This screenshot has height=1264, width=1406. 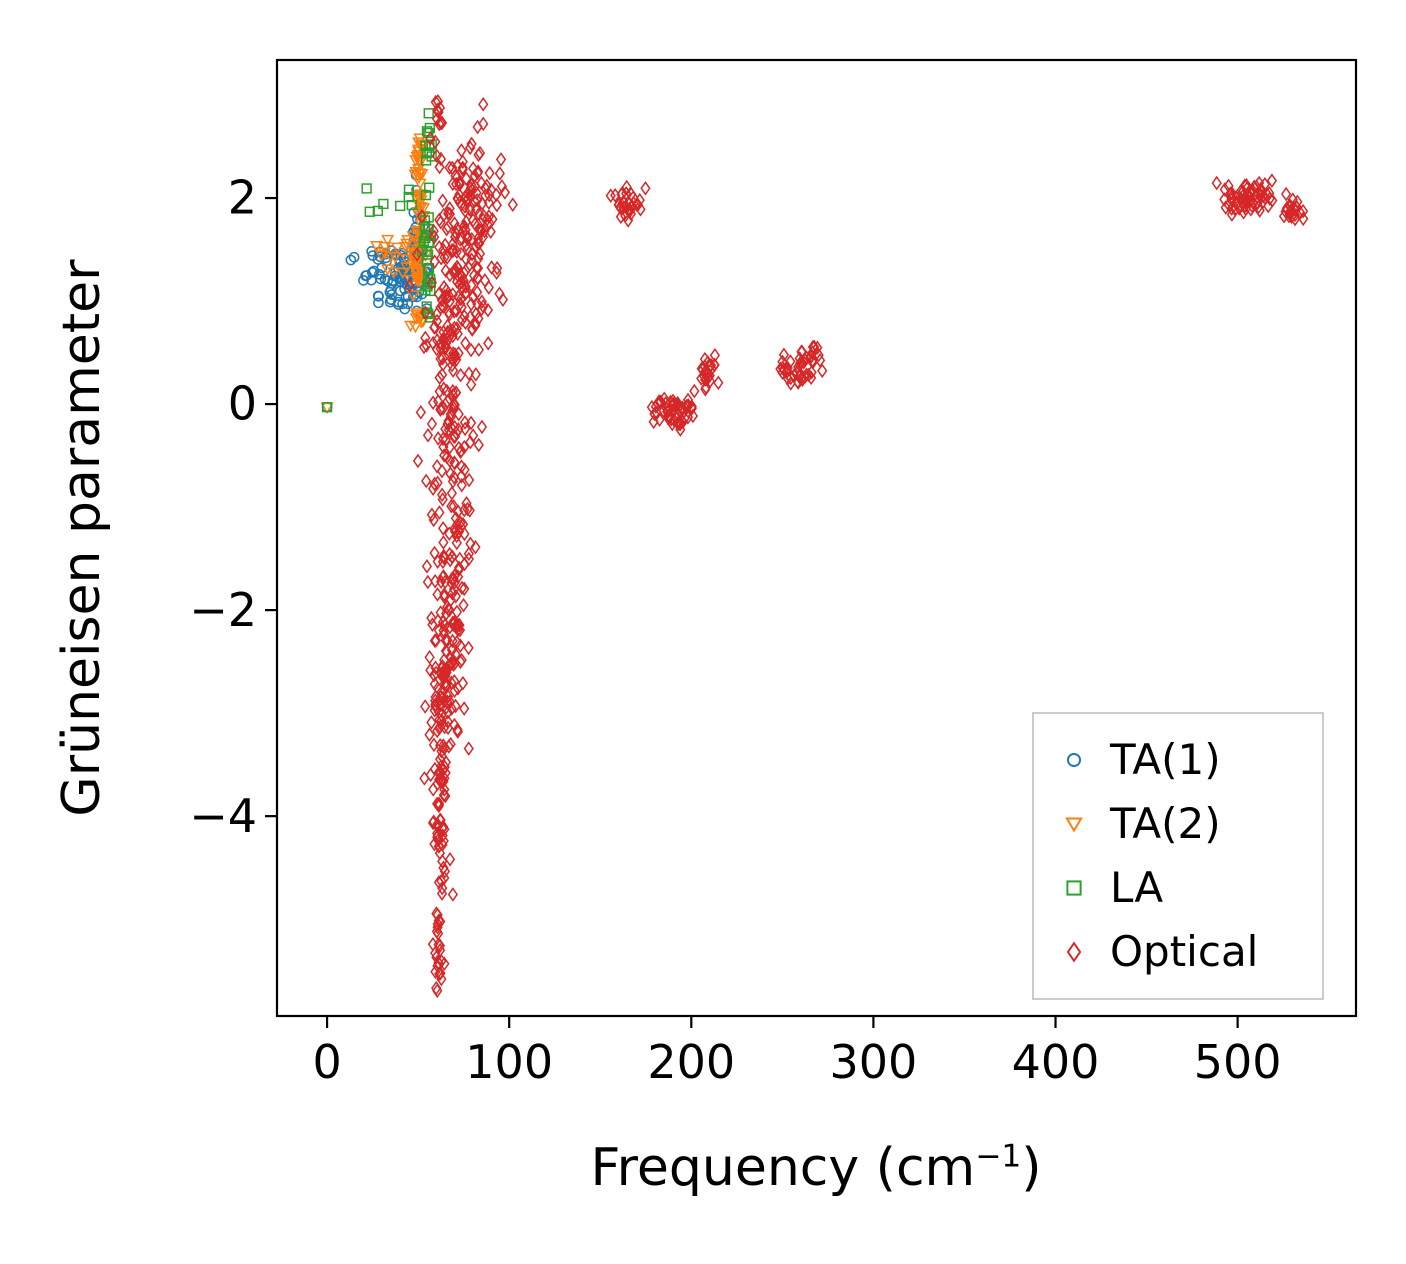 I want to click on x-tick-label: 100, so click(x=509, y=1062).